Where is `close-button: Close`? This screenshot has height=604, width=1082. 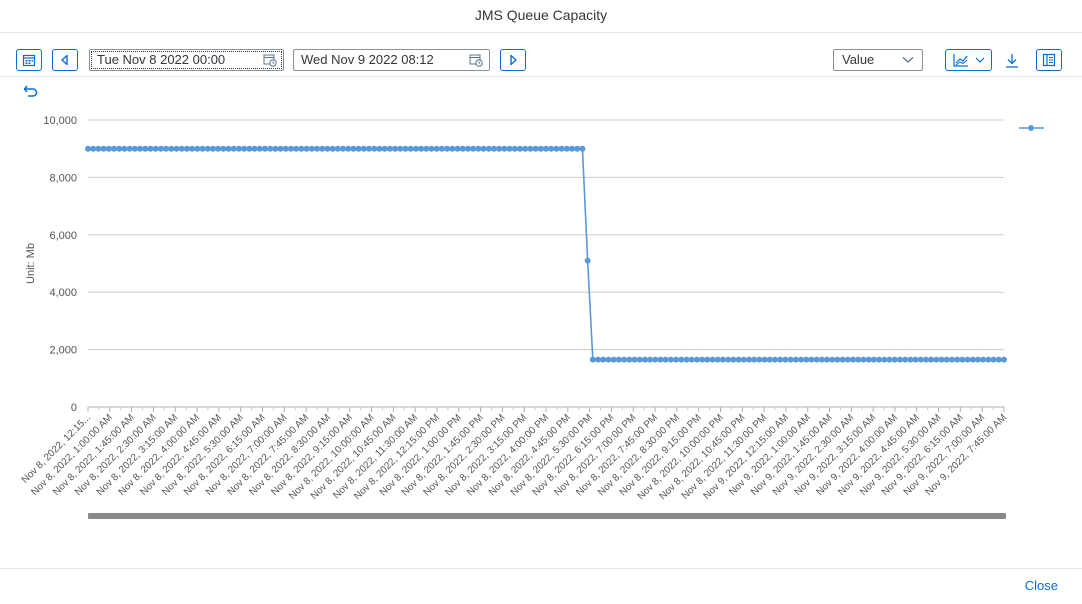
close-button: Close is located at coordinates (1041, 585).